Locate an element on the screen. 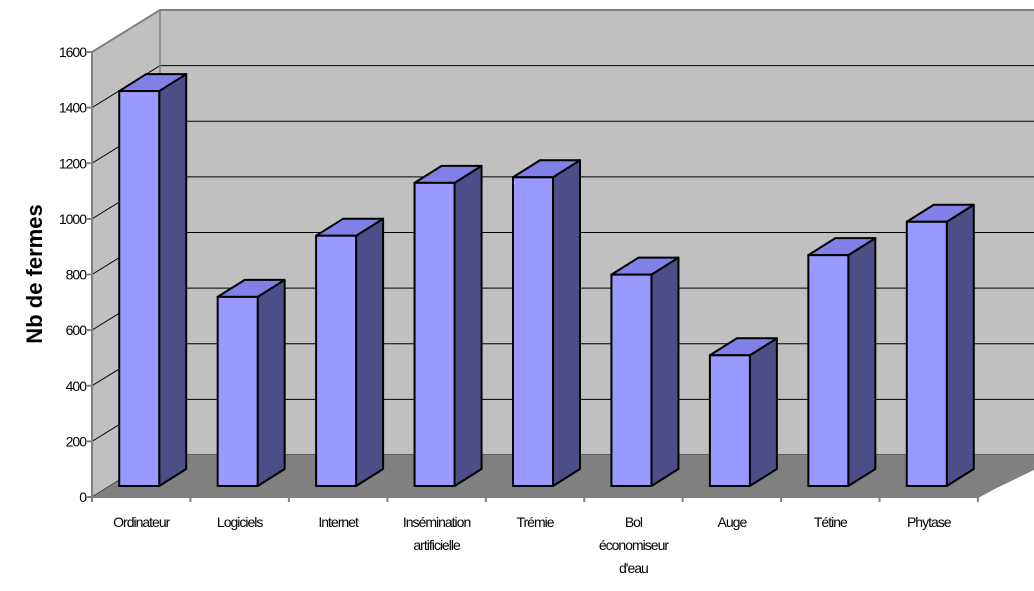 The image size is (1034, 591). y-tick-label: 1600 is located at coordinates (73, 52).